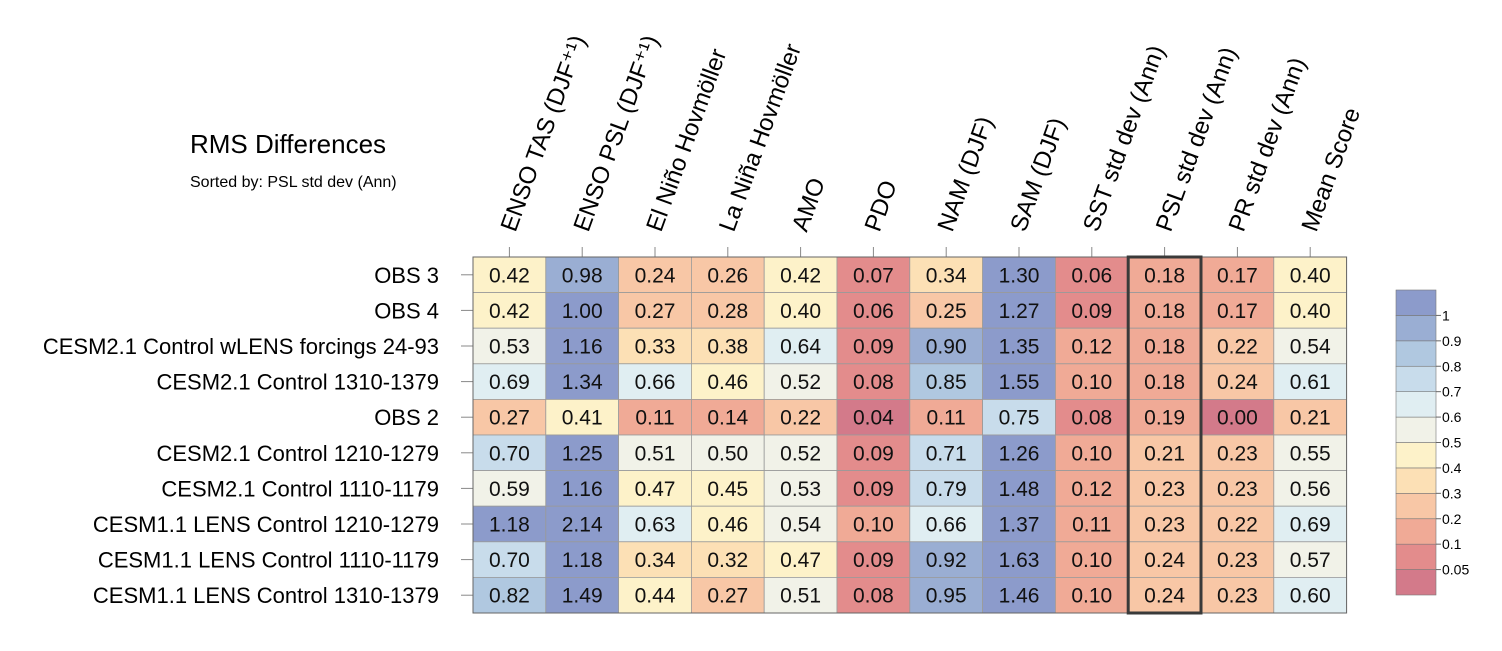  I want to click on colorbar-label: 0.9, so click(1452, 341).